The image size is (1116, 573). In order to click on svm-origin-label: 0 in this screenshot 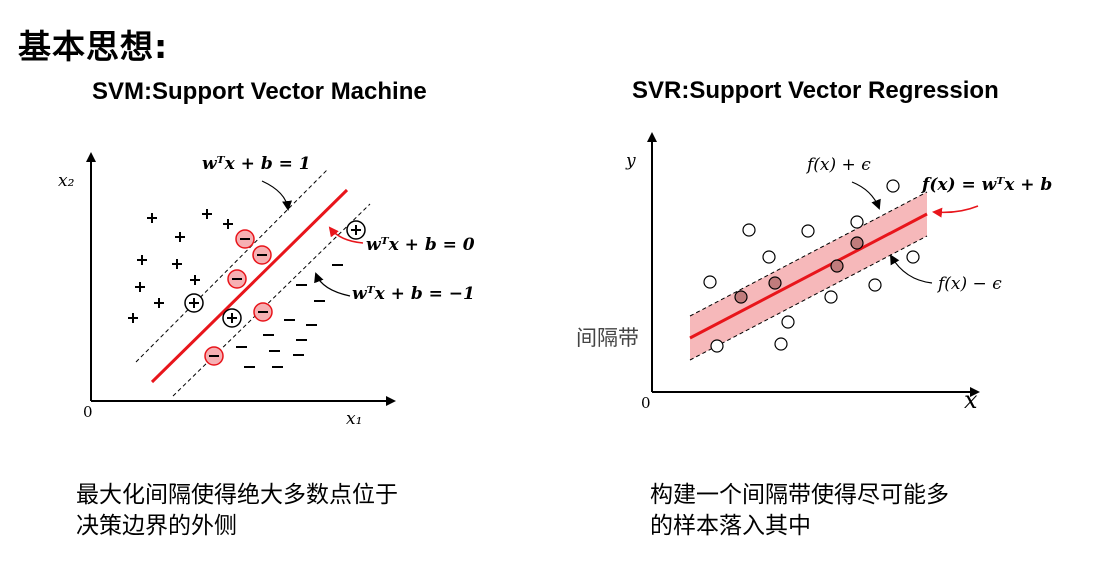, I will do `click(88, 412)`.